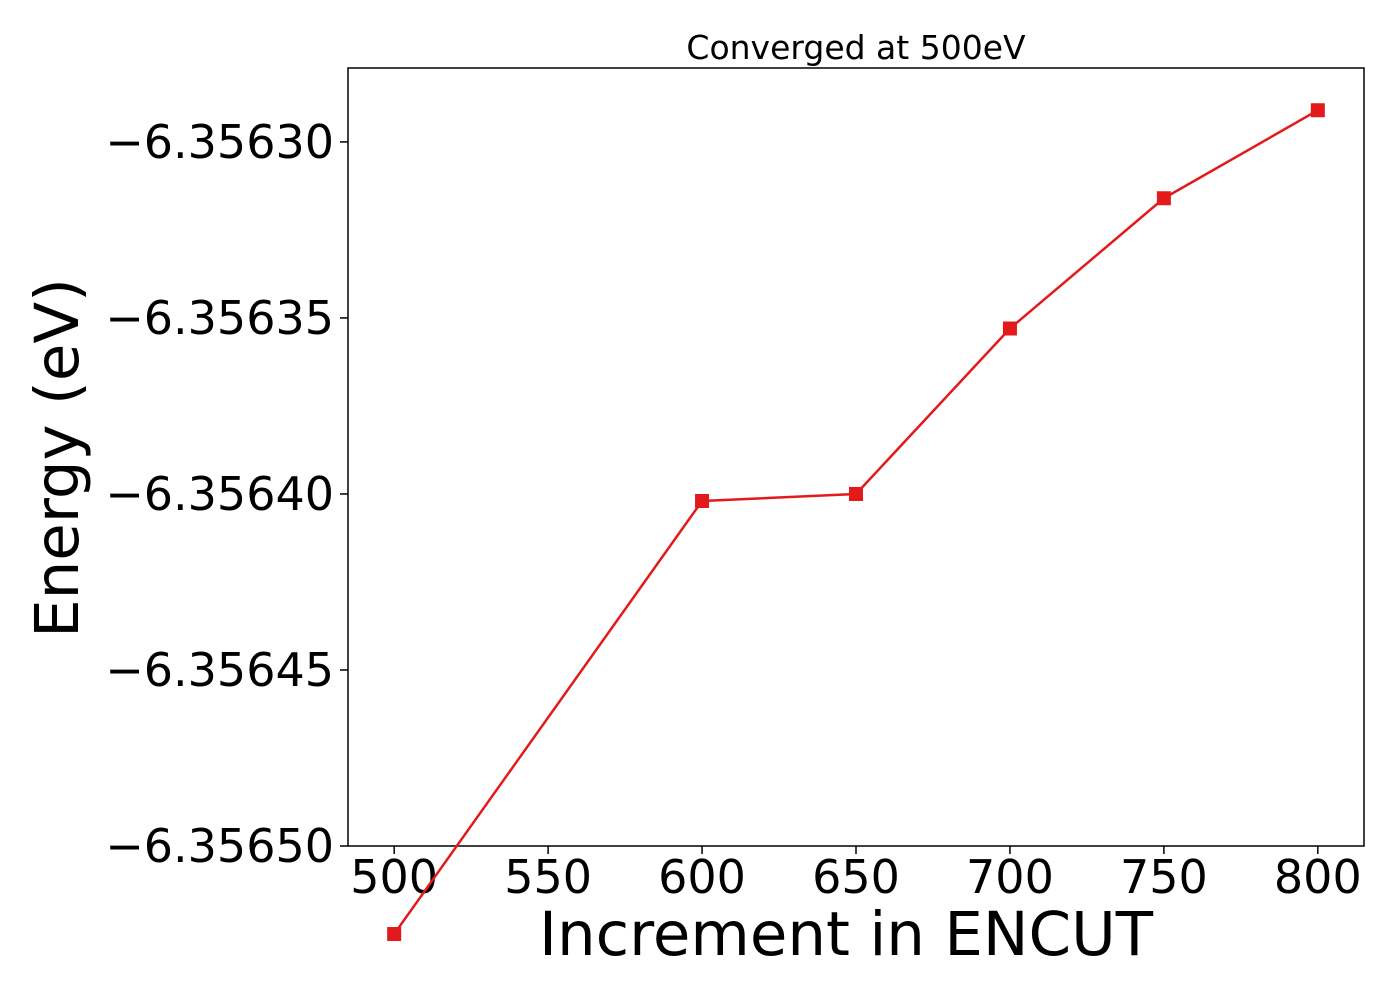 The width and height of the screenshot is (1400, 1000). What do you see at coordinates (1164, 877) in the screenshot?
I see `x-tick-label: 750` at bounding box center [1164, 877].